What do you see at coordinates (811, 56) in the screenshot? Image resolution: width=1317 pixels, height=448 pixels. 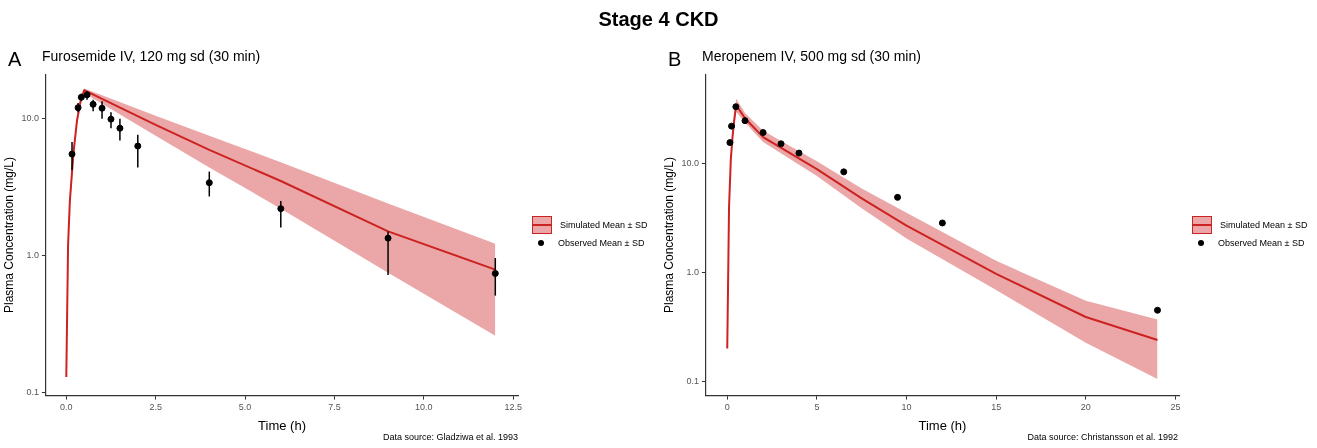 I see `chart-subtitle: Meropenem IV, 500 mg sd (30 min)` at bounding box center [811, 56].